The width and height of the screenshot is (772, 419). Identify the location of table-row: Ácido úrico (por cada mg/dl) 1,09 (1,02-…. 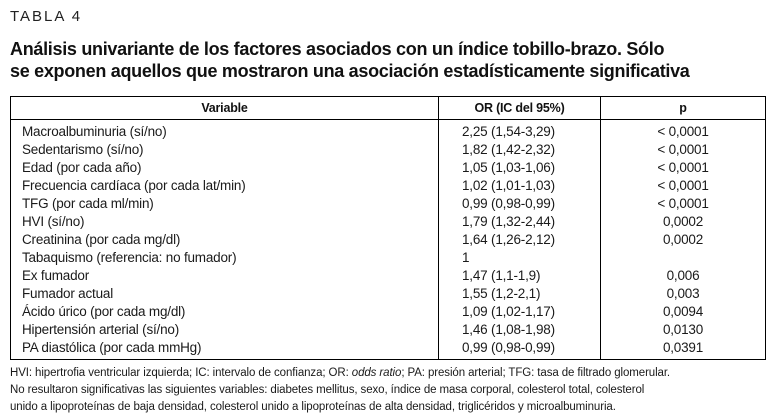
(388, 312).